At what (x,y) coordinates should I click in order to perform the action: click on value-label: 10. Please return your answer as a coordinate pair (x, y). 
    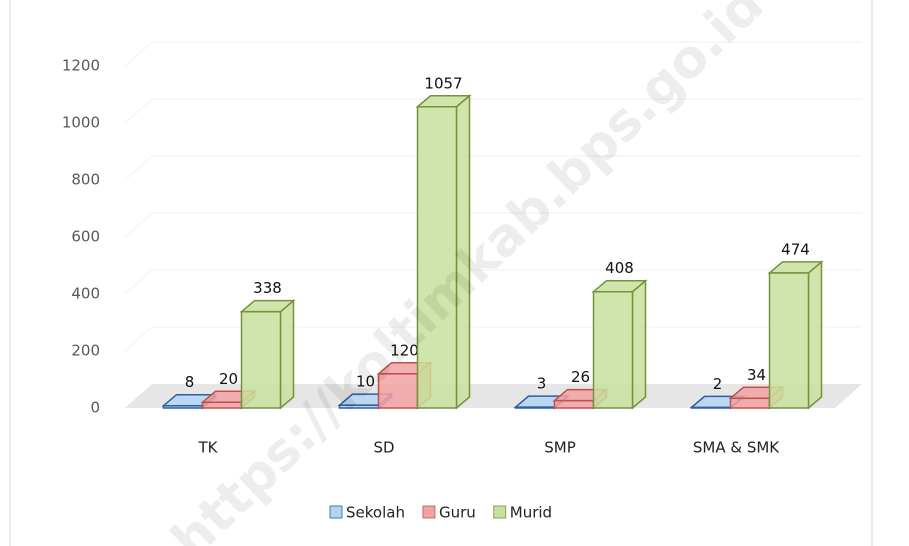
    Looking at the image, I should click on (365, 382).